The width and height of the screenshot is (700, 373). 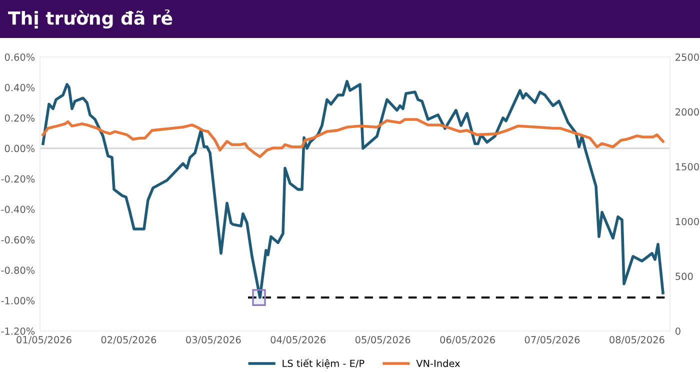 What do you see at coordinates (438, 364) in the screenshot?
I see `legend-label: VN-Index` at bounding box center [438, 364].